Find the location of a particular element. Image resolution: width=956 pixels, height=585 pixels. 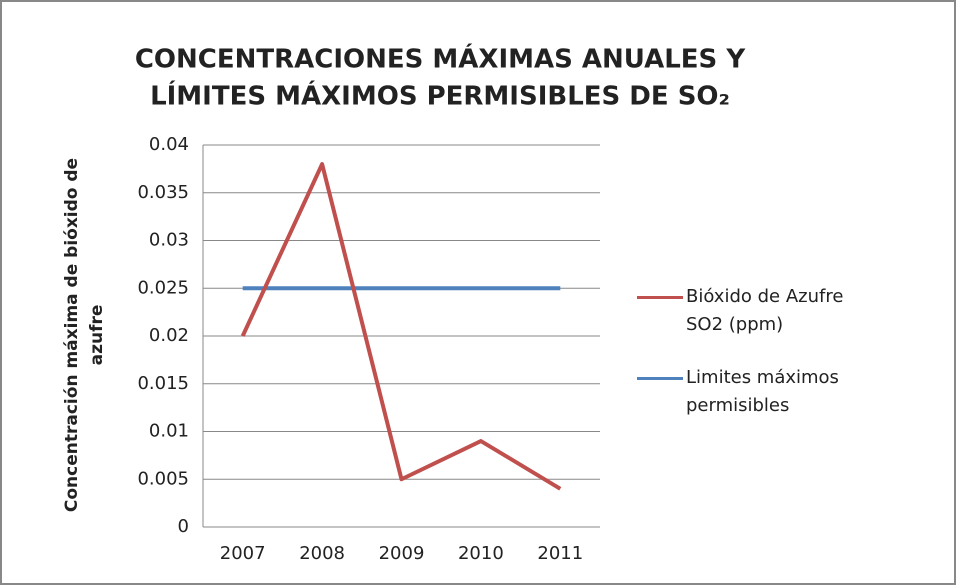

legend-item: Bióxido de Azufre SO2 (ppm) is located at coordinates (787, 311).